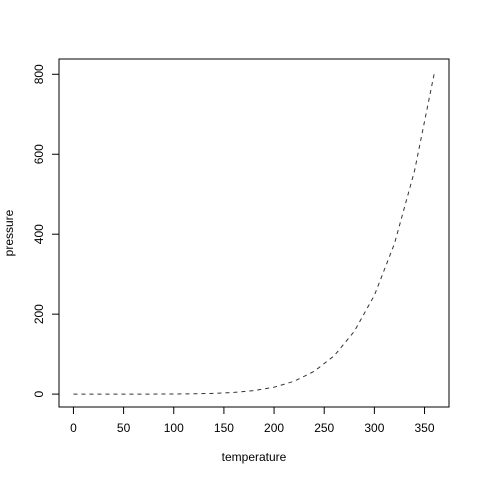 Image resolution: width=480 pixels, height=480 pixels. I want to click on x-tick-label: 200, so click(274, 428).